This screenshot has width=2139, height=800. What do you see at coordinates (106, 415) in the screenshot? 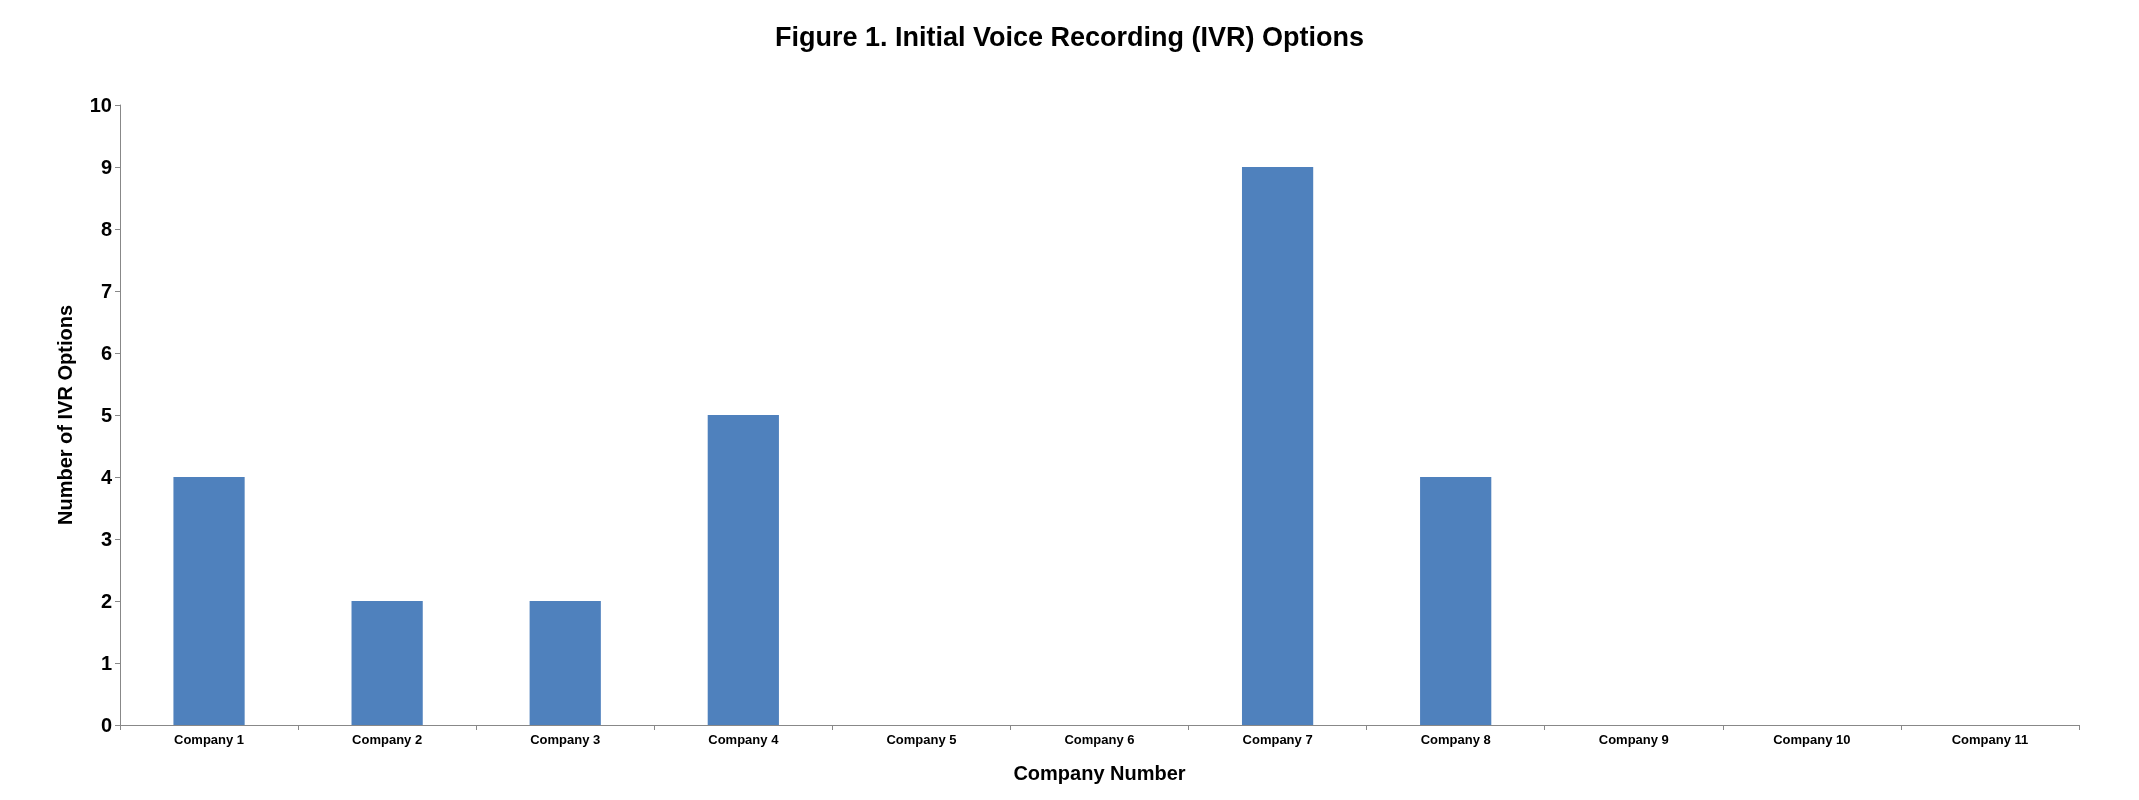
I see `y-tick-label: 5` at bounding box center [106, 415].